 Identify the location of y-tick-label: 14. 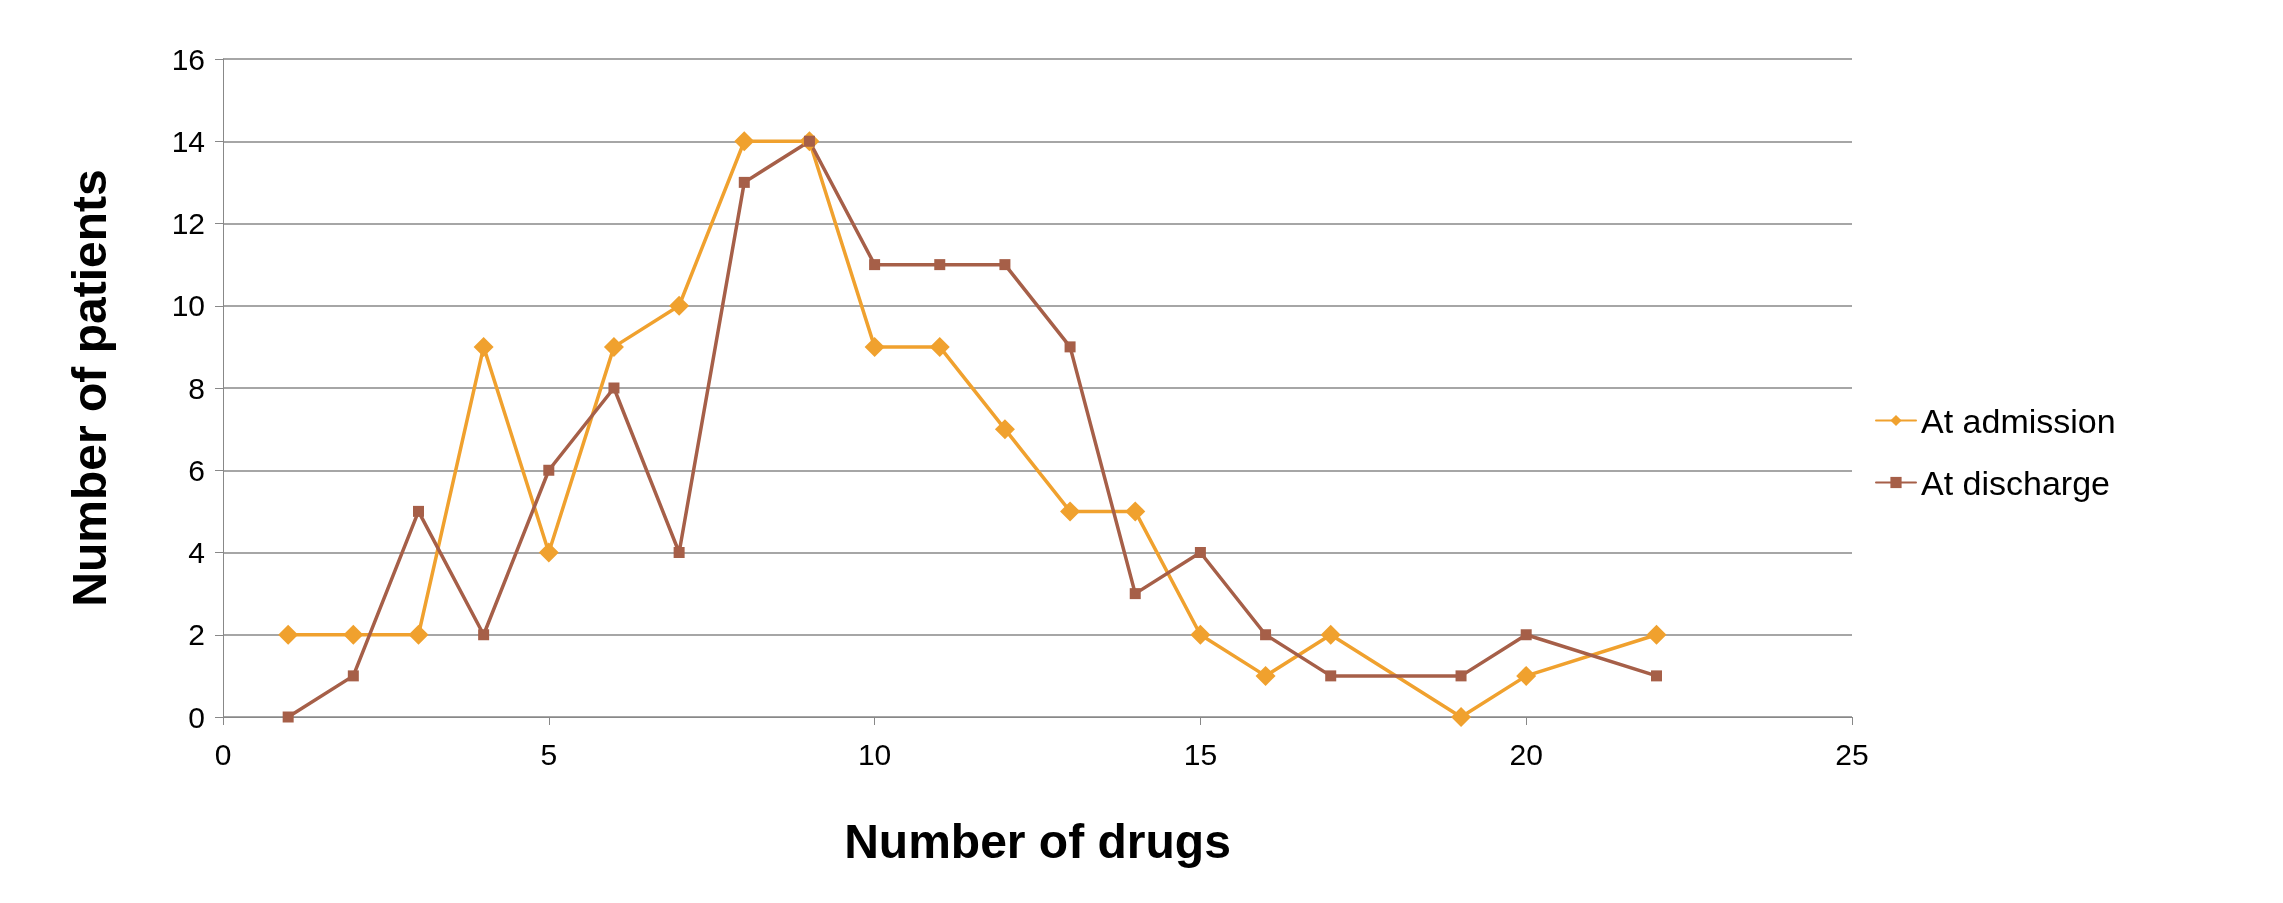
(188, 141).